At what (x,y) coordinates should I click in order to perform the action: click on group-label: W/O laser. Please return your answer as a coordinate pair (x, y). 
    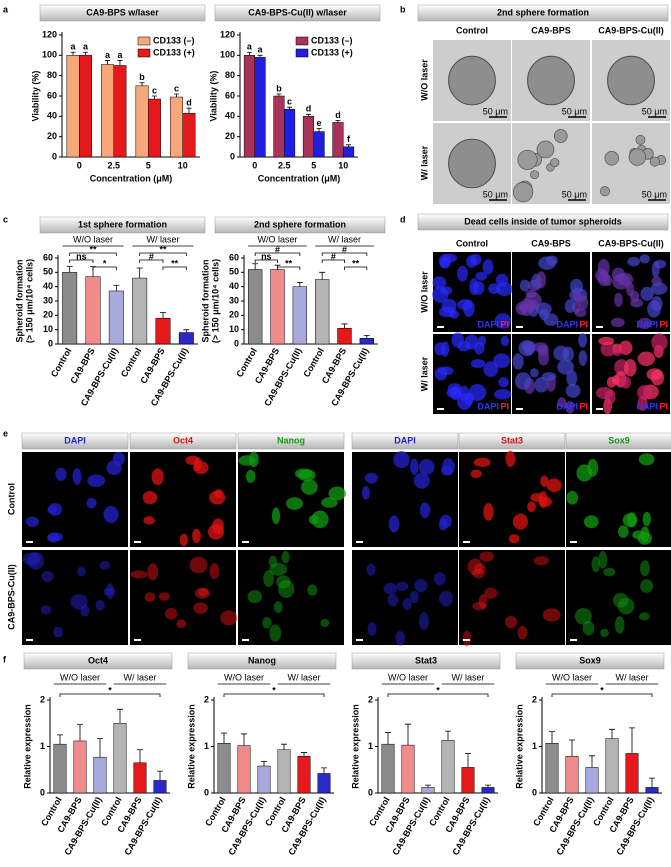
    Looking at the image, I should click on (93, 239).